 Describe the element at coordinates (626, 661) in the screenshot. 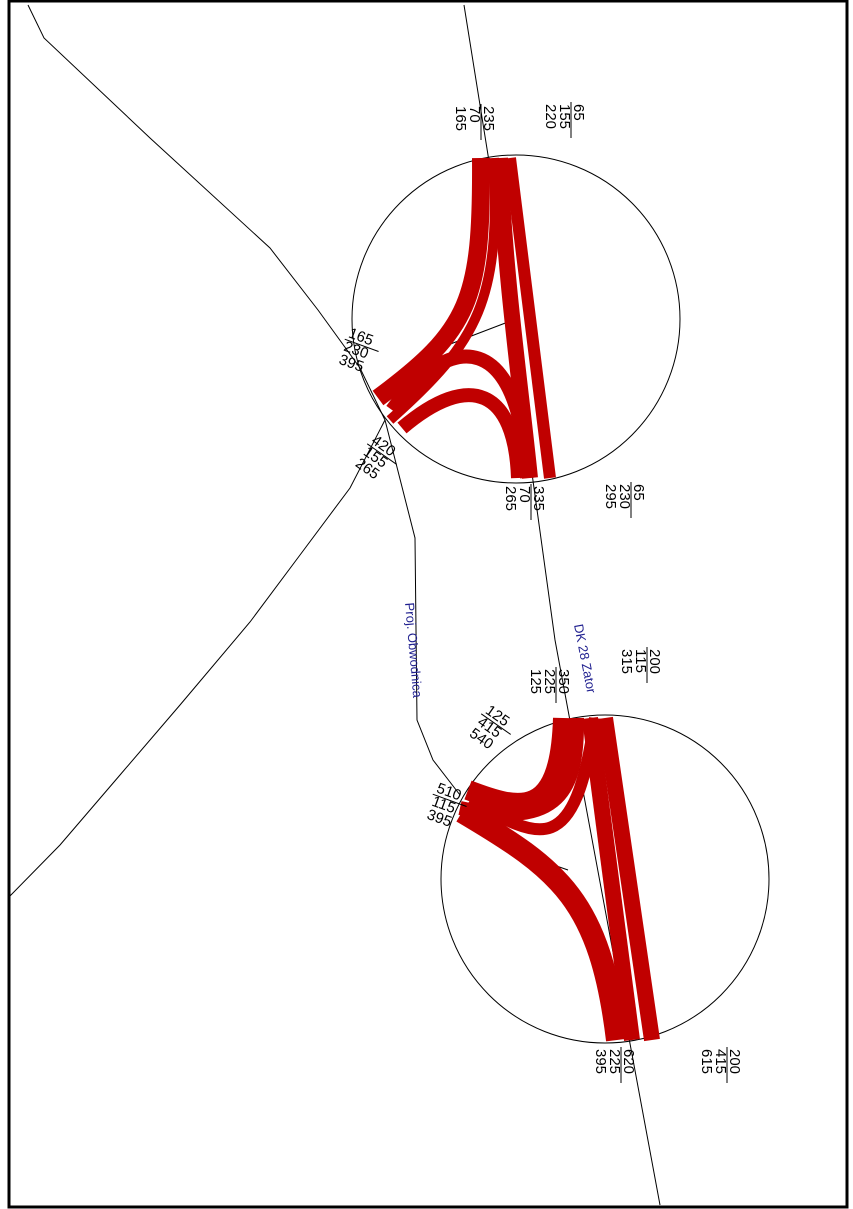

I see `count-value: 315` at that location.